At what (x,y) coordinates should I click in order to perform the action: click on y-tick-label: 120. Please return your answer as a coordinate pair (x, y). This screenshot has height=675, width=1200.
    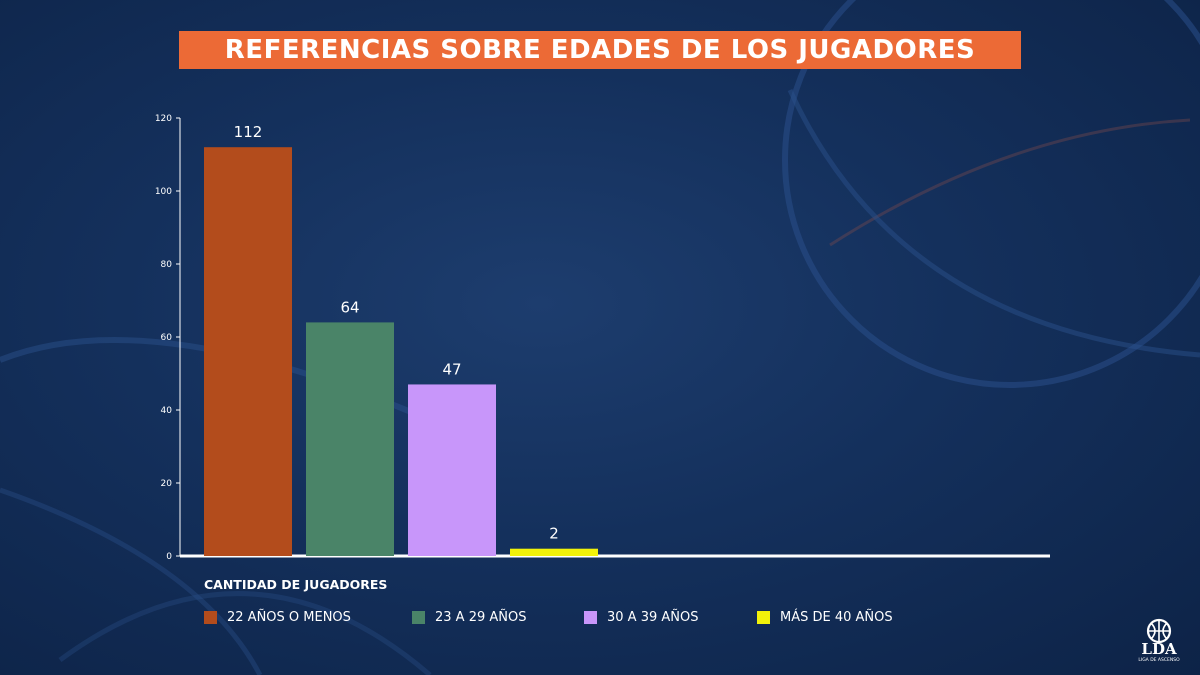
    Looking at the image, I should click on (163, 119).